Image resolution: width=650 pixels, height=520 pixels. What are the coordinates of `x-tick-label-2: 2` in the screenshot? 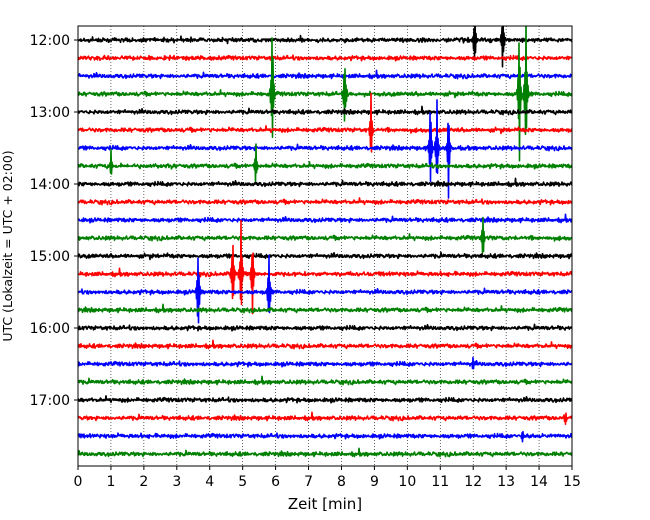 It's located at (143, 482).